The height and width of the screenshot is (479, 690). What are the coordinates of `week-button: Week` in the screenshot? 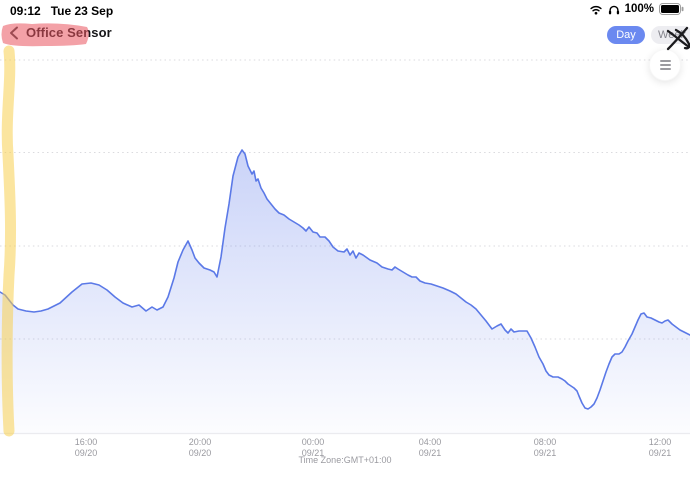 It's located at (670, 35).